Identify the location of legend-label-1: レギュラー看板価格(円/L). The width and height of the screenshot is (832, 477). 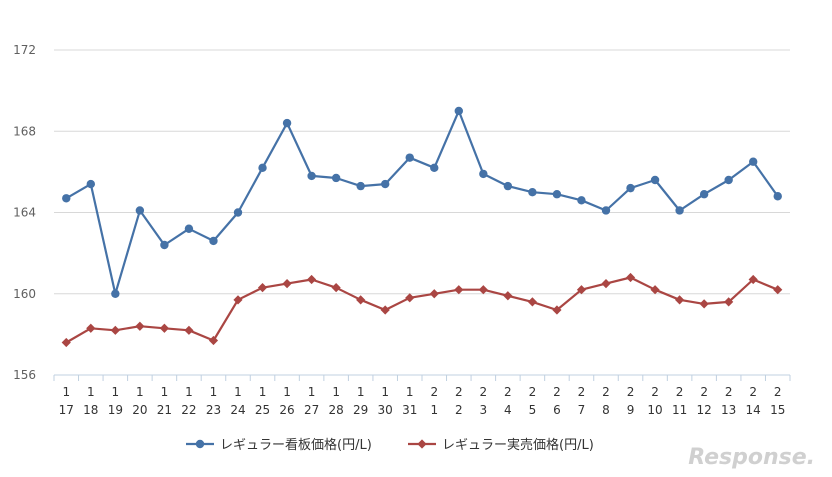
(296, 445).